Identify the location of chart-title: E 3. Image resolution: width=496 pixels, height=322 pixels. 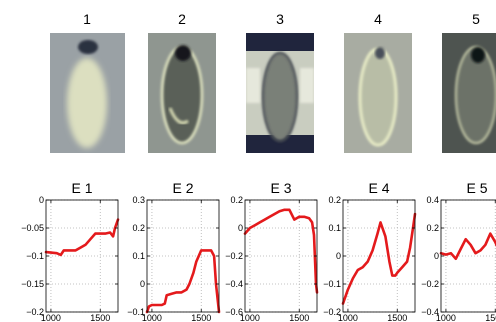
(280, 188).